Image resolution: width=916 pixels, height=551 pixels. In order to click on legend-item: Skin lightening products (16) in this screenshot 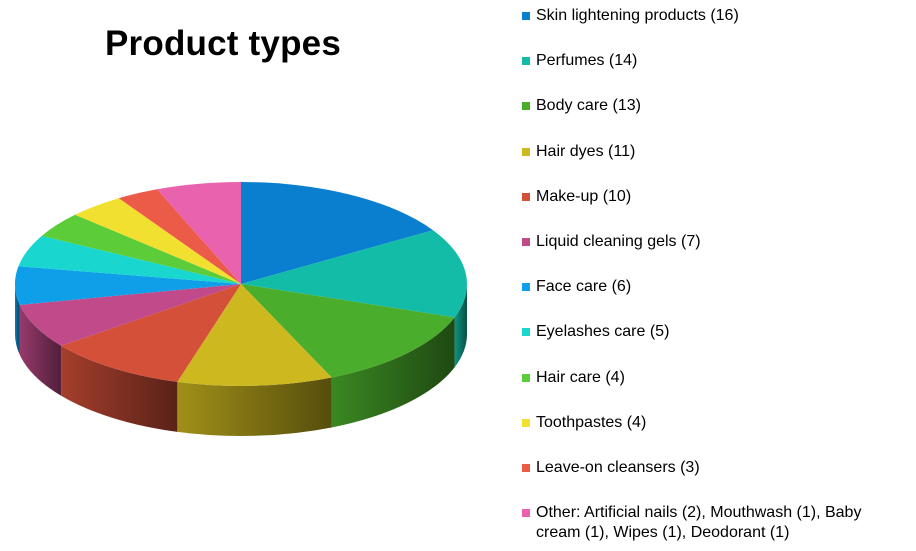, I will do `click(713, 16)`.